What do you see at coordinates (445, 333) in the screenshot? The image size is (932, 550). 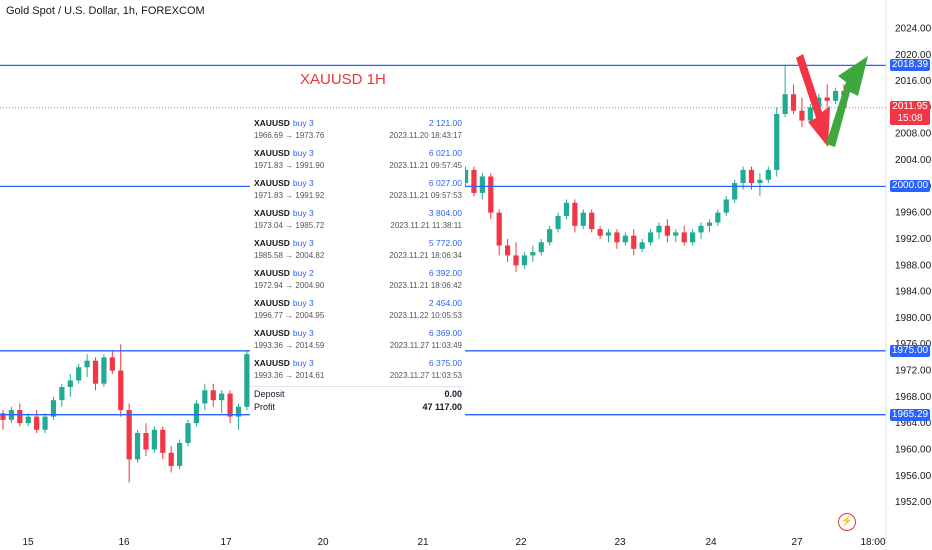 I see `trade-amount: 6 369.00` at bounding box center [445, 333].